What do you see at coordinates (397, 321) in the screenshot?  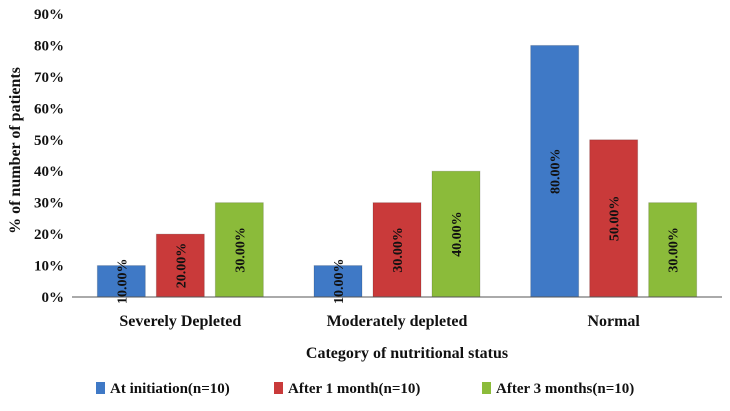 I see `category-label: Moderately depleted` at bounding box center [397, 321].